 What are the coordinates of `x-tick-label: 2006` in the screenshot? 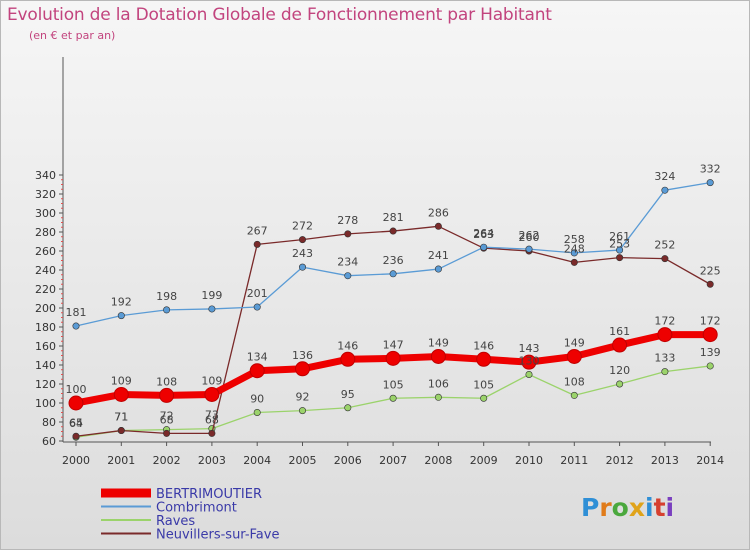 It's located at (348, 460).